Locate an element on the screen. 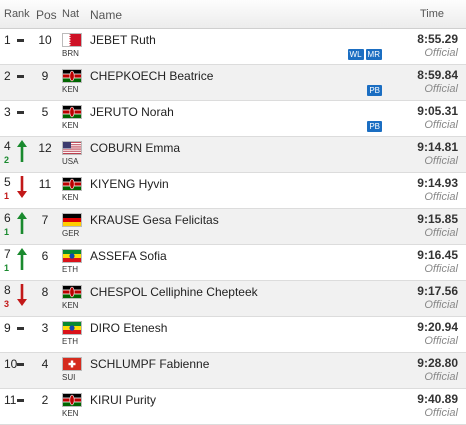 Image resolution: width=466 pixels, height=425 pixels. table-row: 9 3 ETH DIRO Etenesh 9:20.94 Official is located at coordinates (233, 335).